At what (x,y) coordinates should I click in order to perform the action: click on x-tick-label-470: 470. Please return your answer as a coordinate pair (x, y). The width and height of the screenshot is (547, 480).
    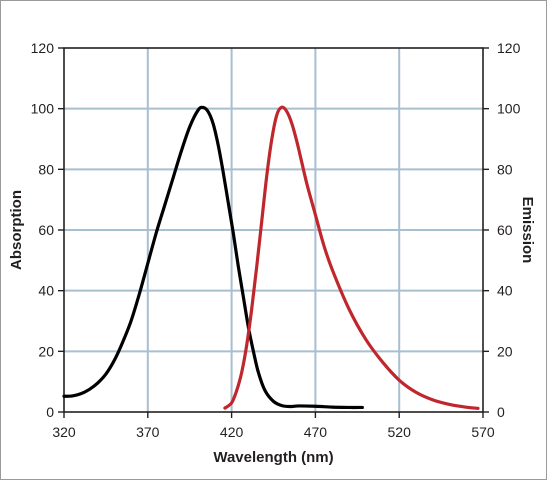
    Looking at the image, I should click on (316, 432).